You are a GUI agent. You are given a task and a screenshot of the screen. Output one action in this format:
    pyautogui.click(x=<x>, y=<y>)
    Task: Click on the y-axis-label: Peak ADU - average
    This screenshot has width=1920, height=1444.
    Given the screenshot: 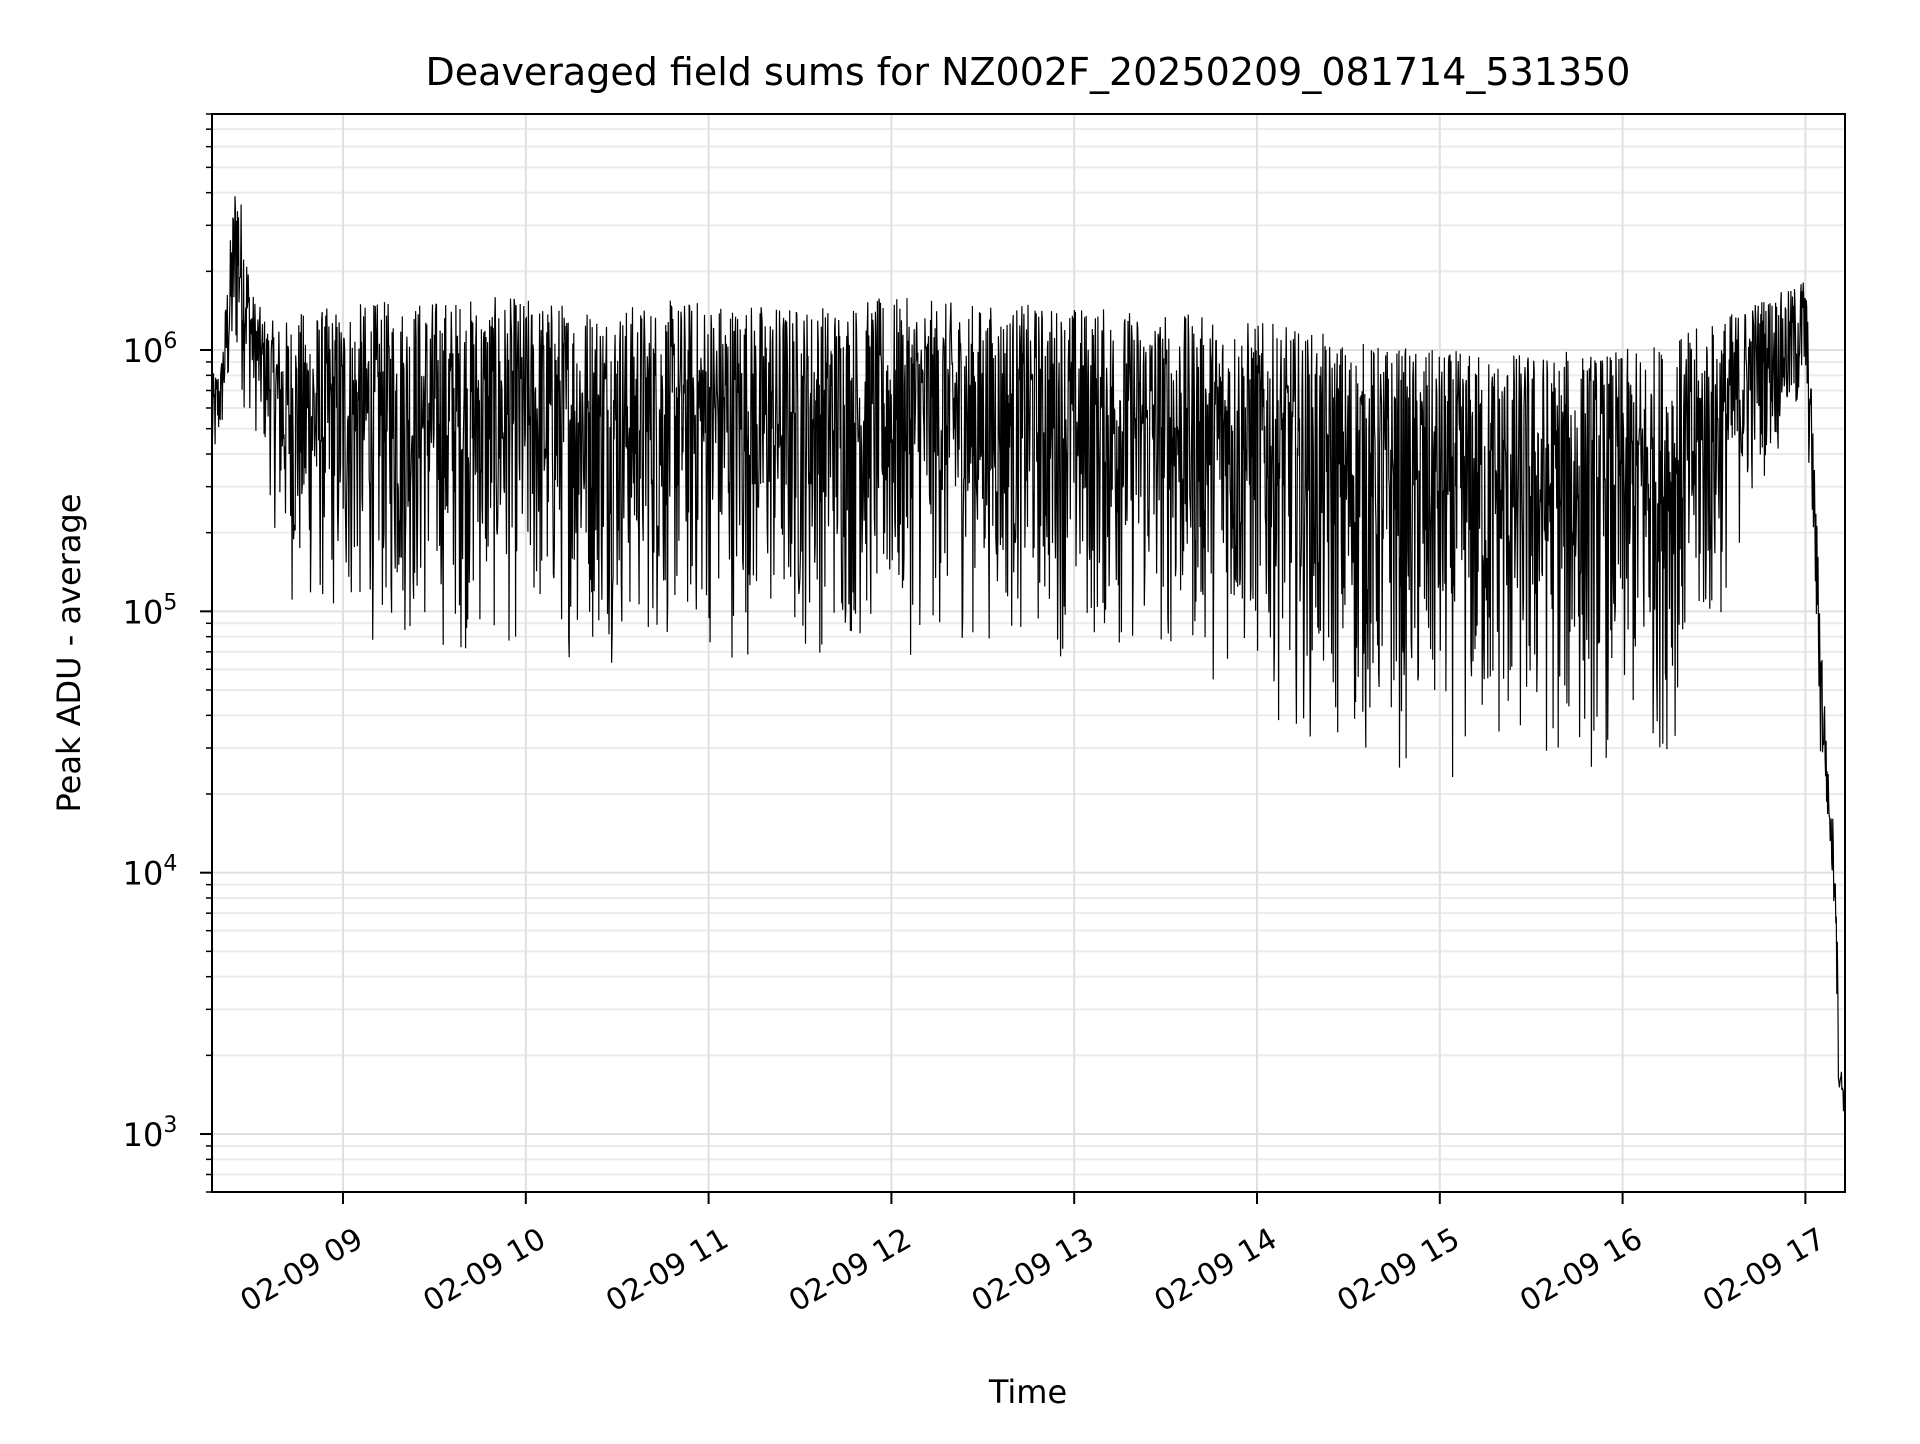 What is the action you would take?
    pyautogui.click(x=69, y=653)
    